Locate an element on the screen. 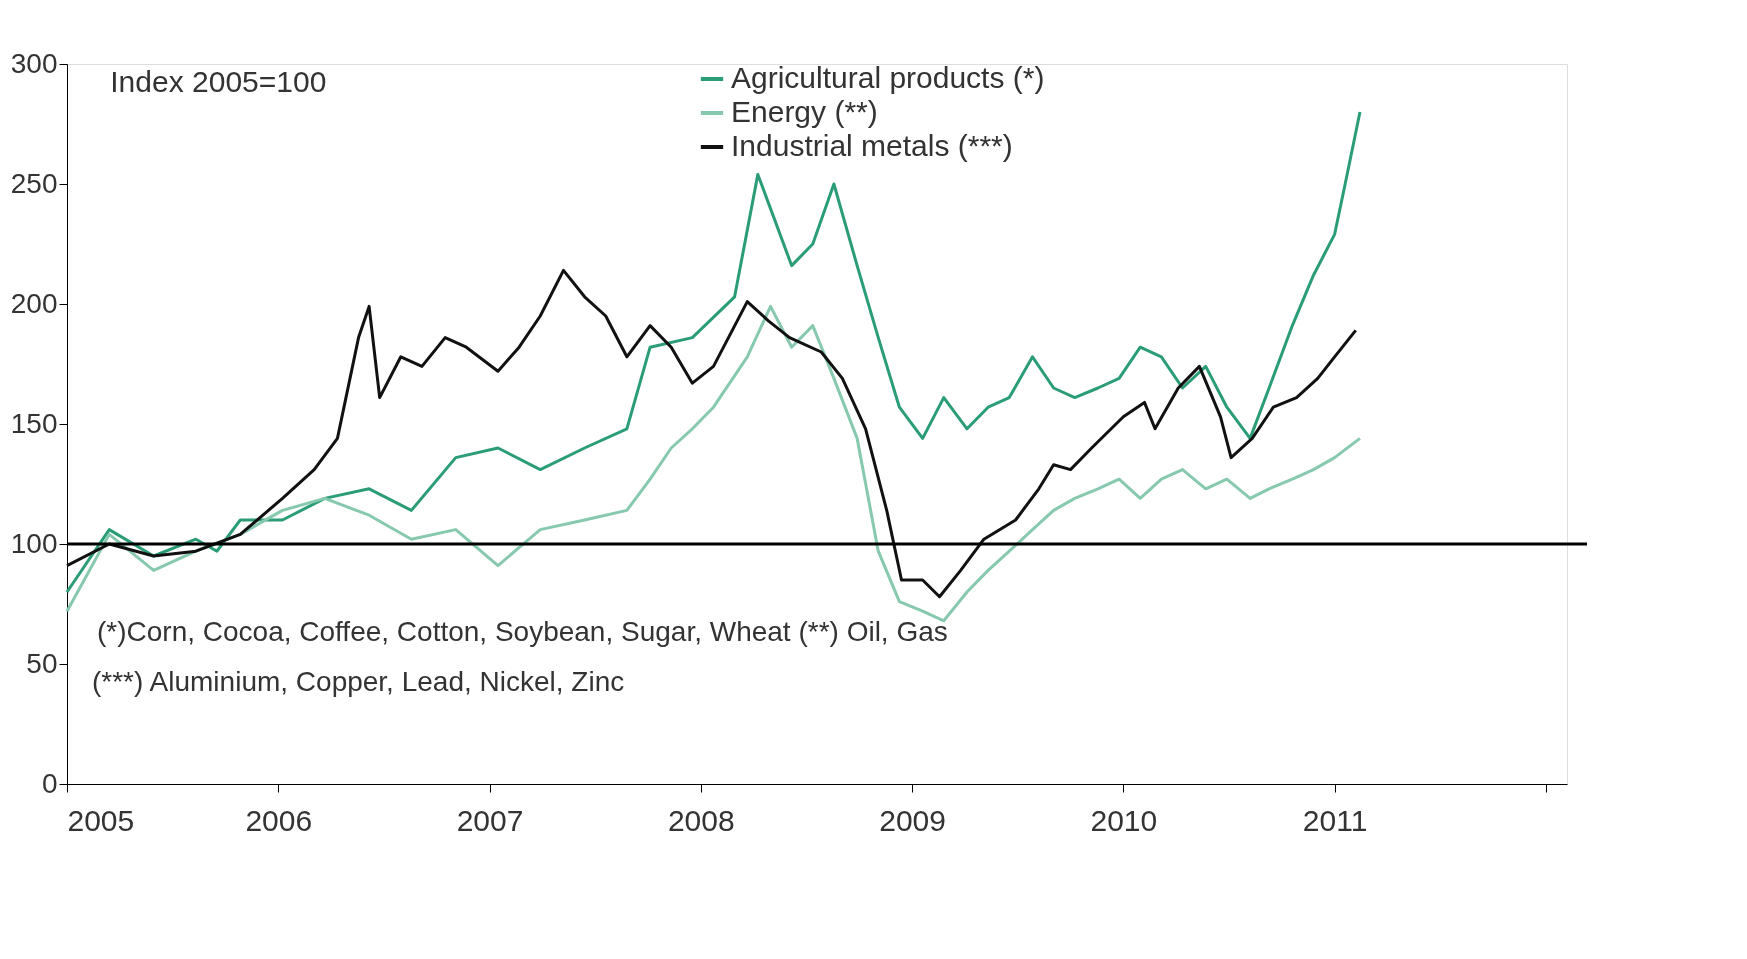 The height and width of the screenshot is (959, 1747). y-tick-label: 0 is located at coordinates (49, 783).